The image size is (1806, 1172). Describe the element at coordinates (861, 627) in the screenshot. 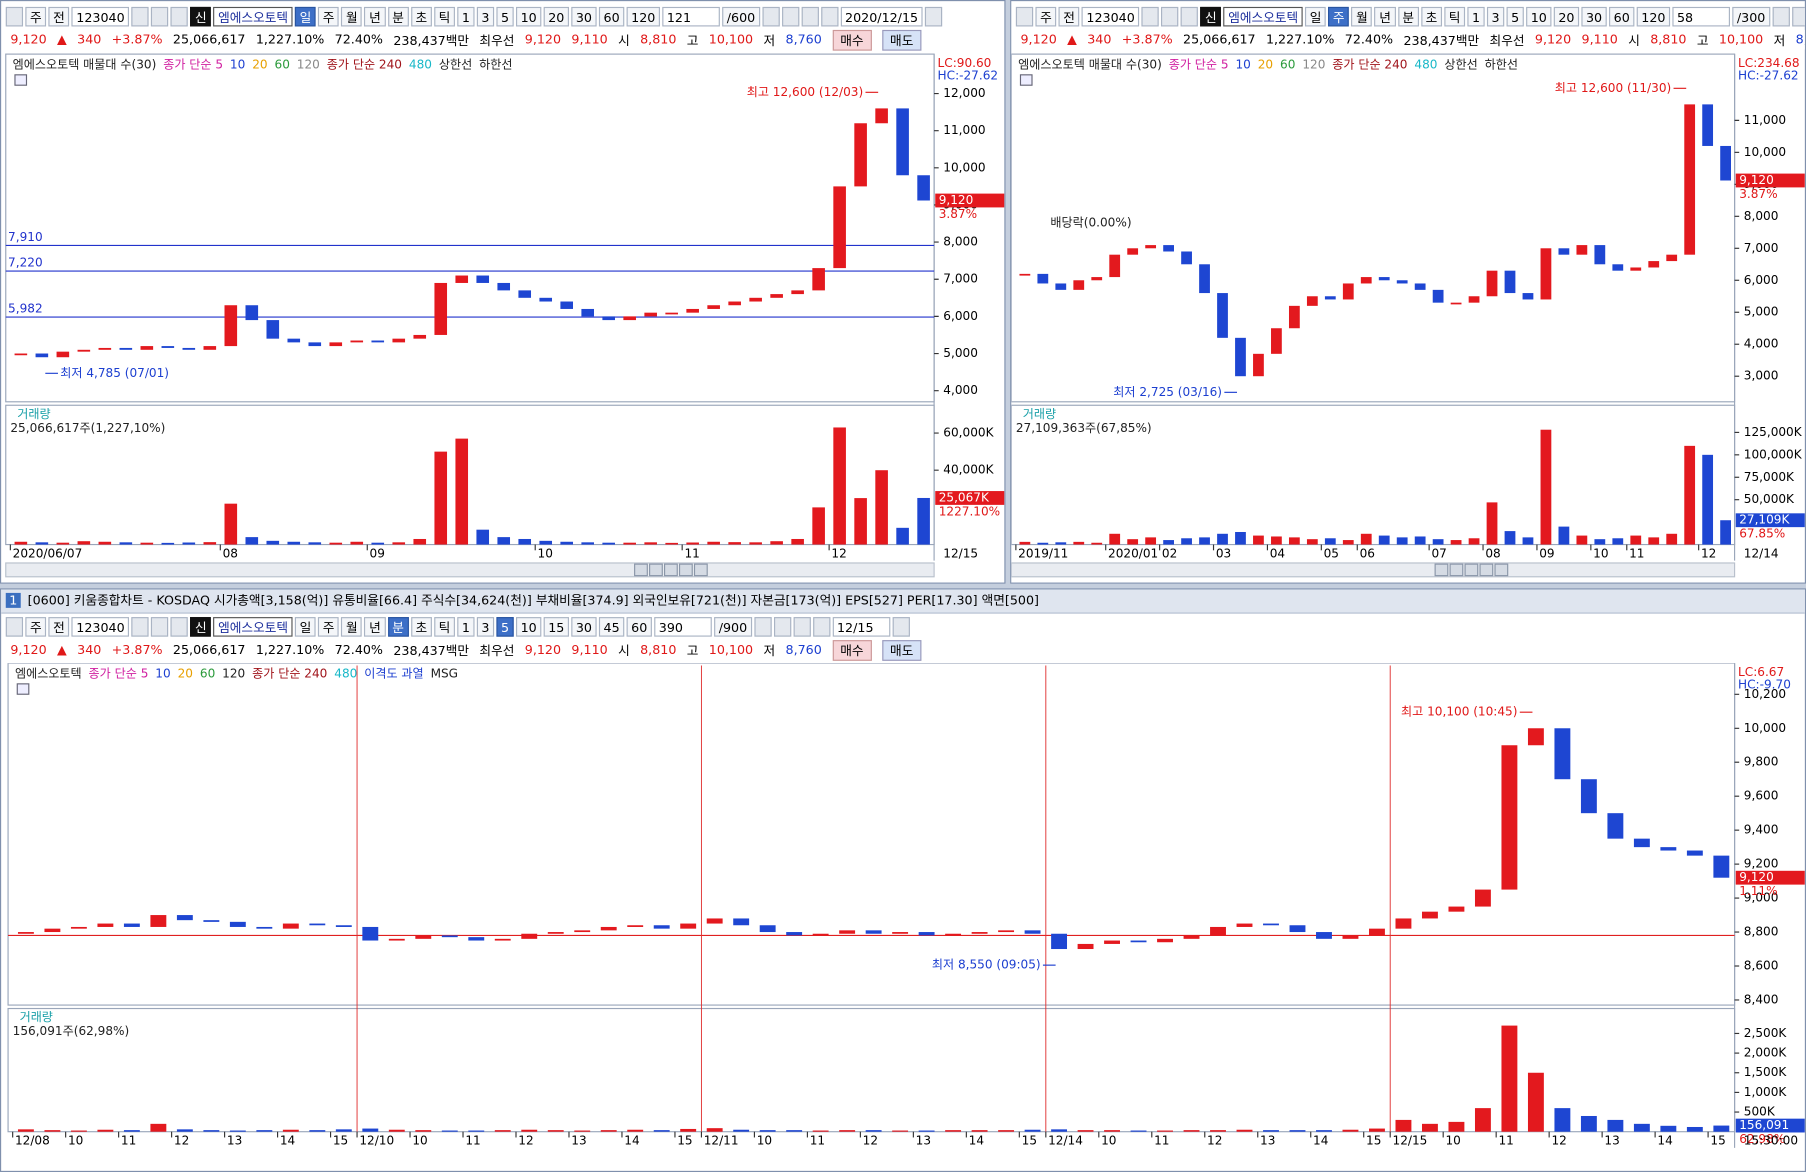

I see `date-input: 12/15` at that location.